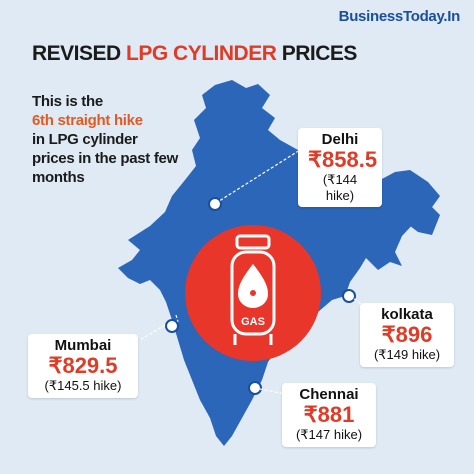 This screenshot has width=474, height=474. I want to click on chennai-price: ₹881, so click(329, 414).